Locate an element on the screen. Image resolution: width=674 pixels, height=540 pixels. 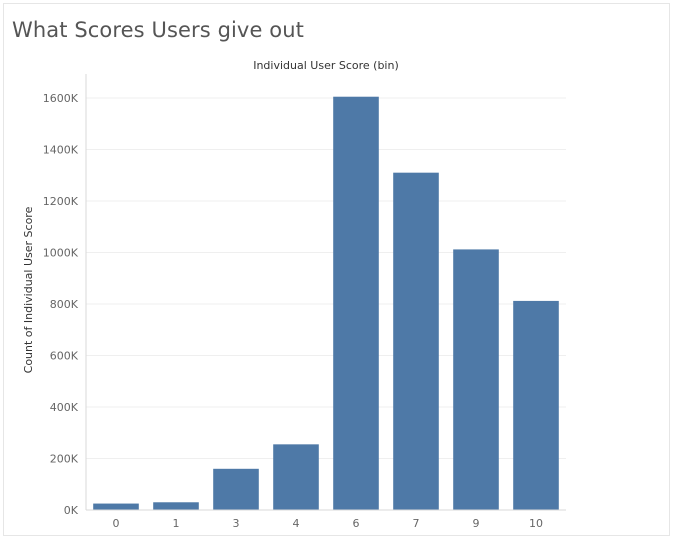
x-tick-label: 10 is located at coordinates (536, 523).